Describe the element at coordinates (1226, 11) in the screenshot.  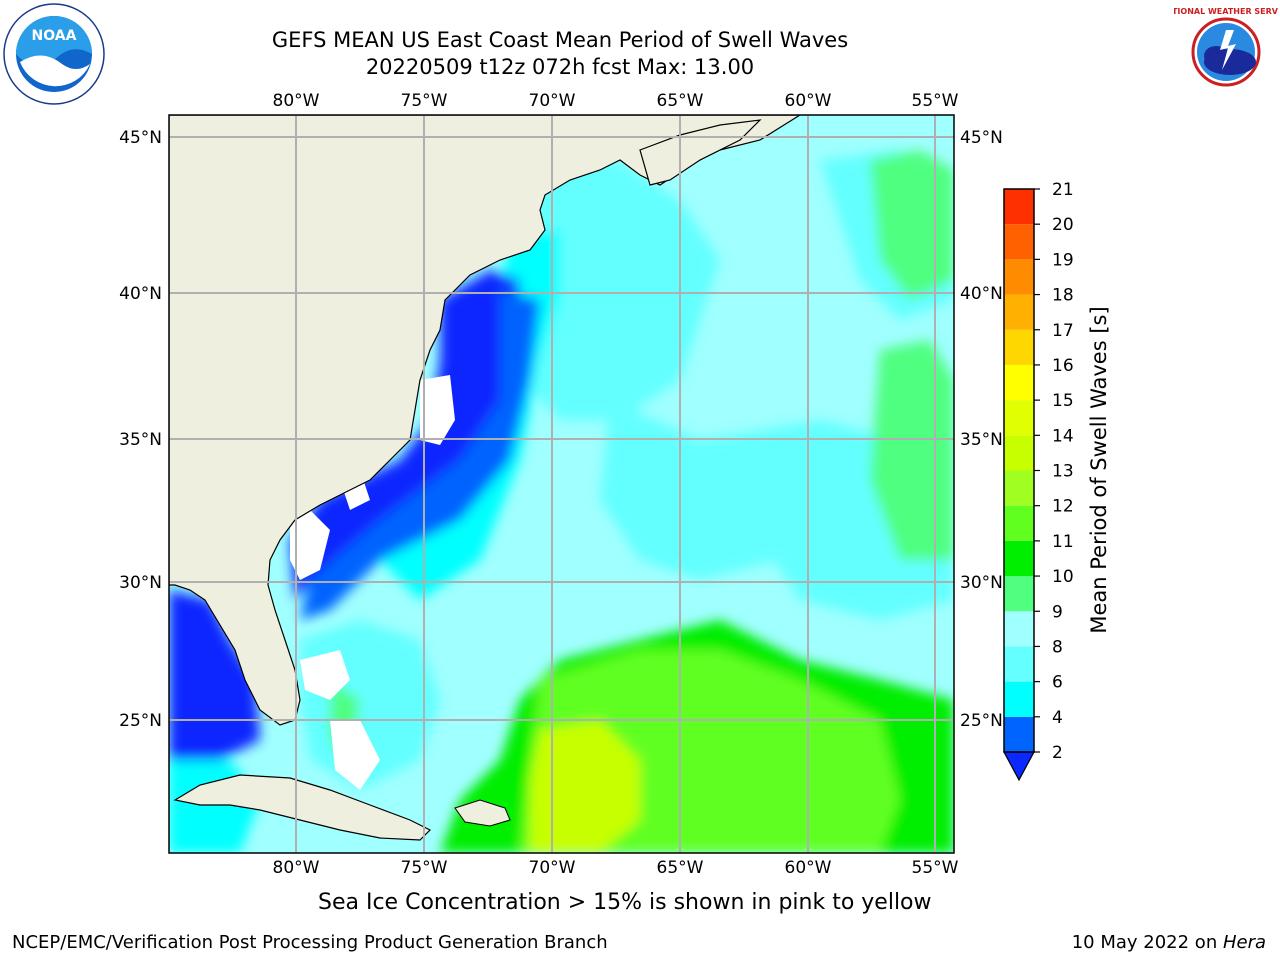
I see `nws-logo-text: NATIONAL WEATHER SERVICE` at that location.